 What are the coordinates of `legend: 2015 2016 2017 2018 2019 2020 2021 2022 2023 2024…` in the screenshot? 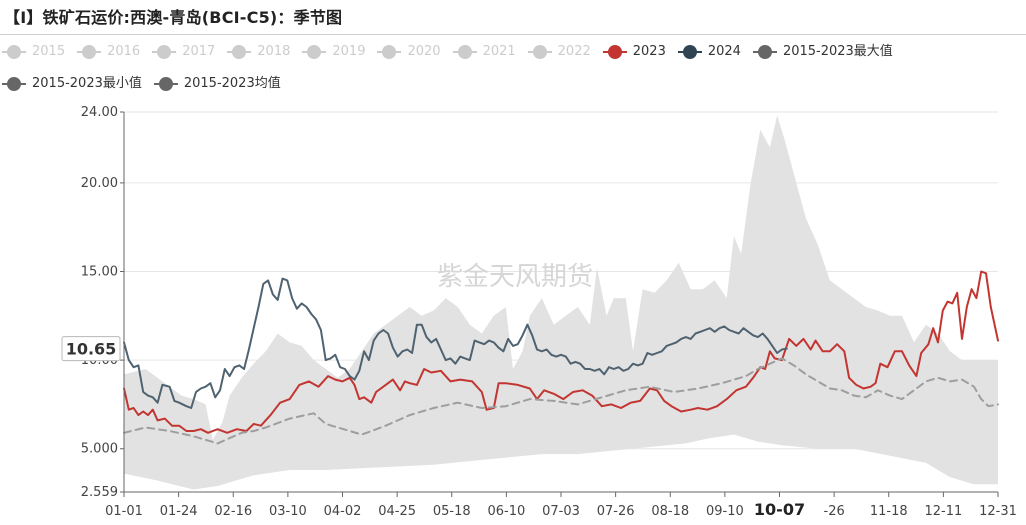 It's located at (512, 70).